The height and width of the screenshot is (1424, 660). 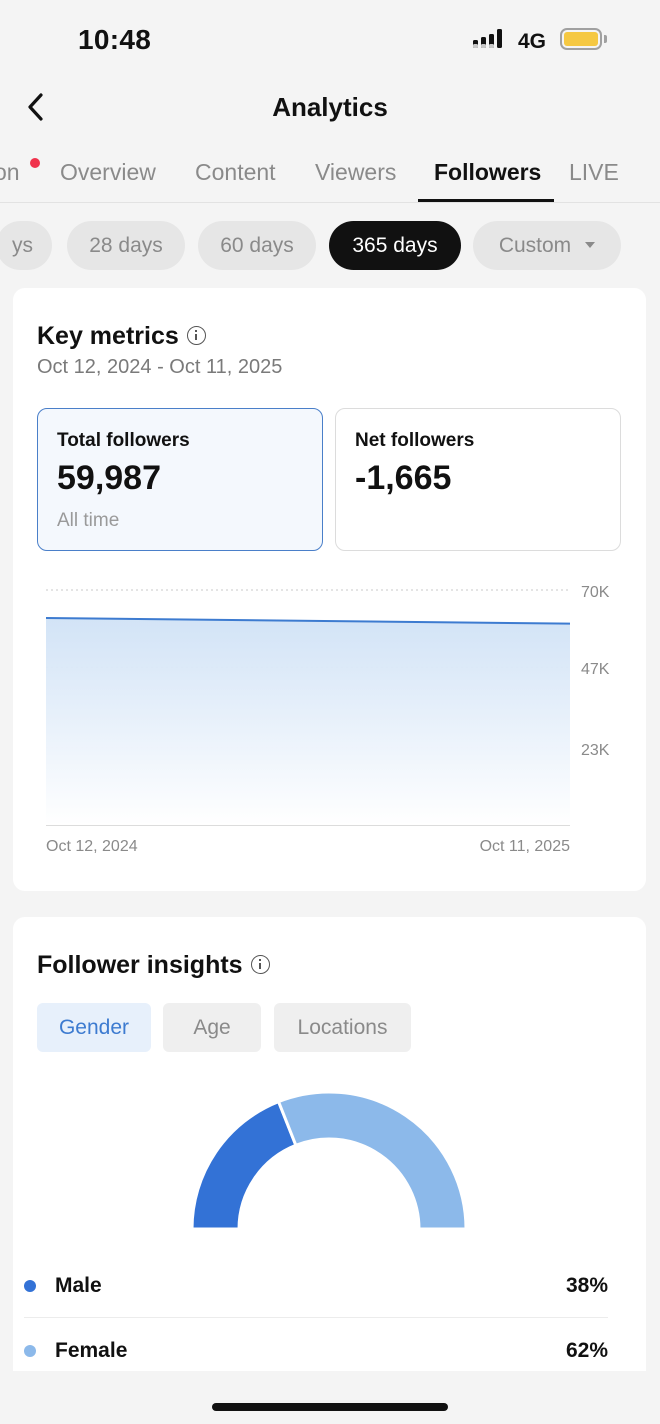 I want to click on status-bar: 10:48 4G, so click(x=330, y=40).